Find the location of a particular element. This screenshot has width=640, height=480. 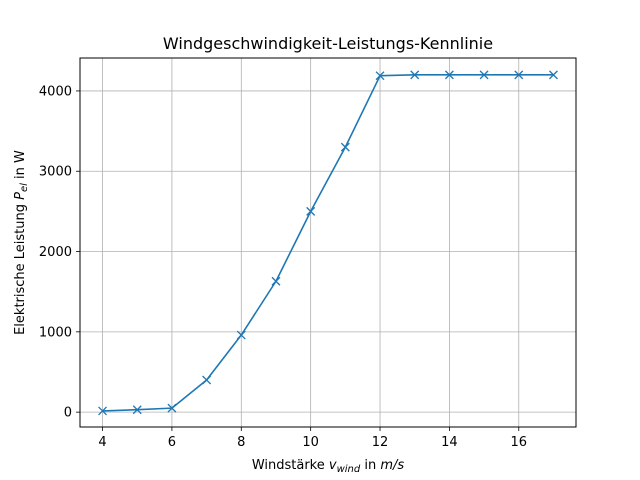

x-axis-label: Windstärke vwind in m/s is located at coordinates (328, 466).